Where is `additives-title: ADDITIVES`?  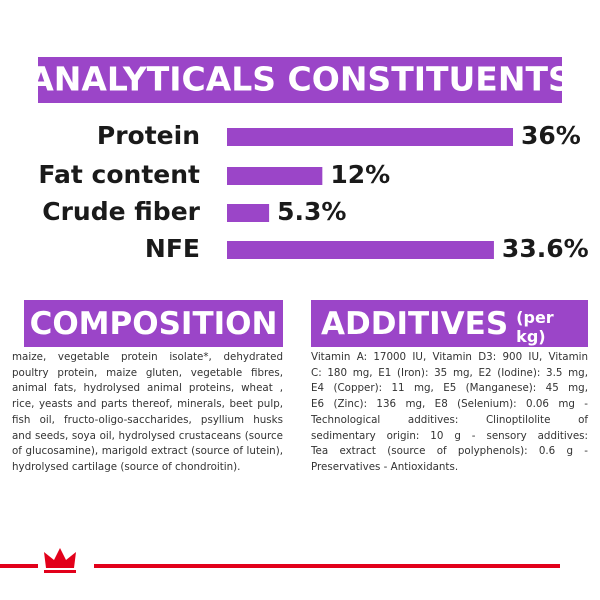
additives-title: ADDITIVES is located at coordinates (415, 323).